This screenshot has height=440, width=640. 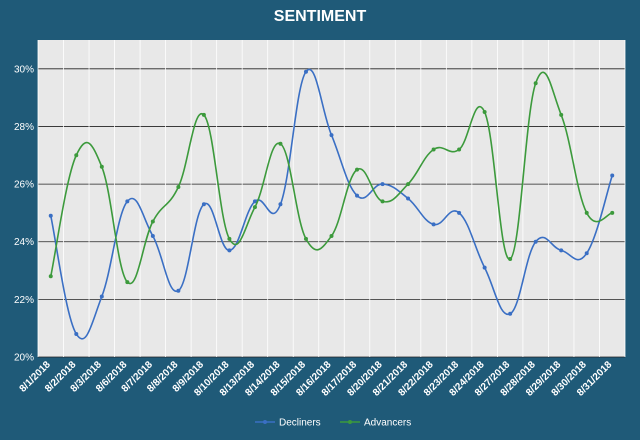 What do you see at coordinates (320, 16) in the screenshot?
I see `chart-title: SENTIMENT` at bounding box center [320, 16].